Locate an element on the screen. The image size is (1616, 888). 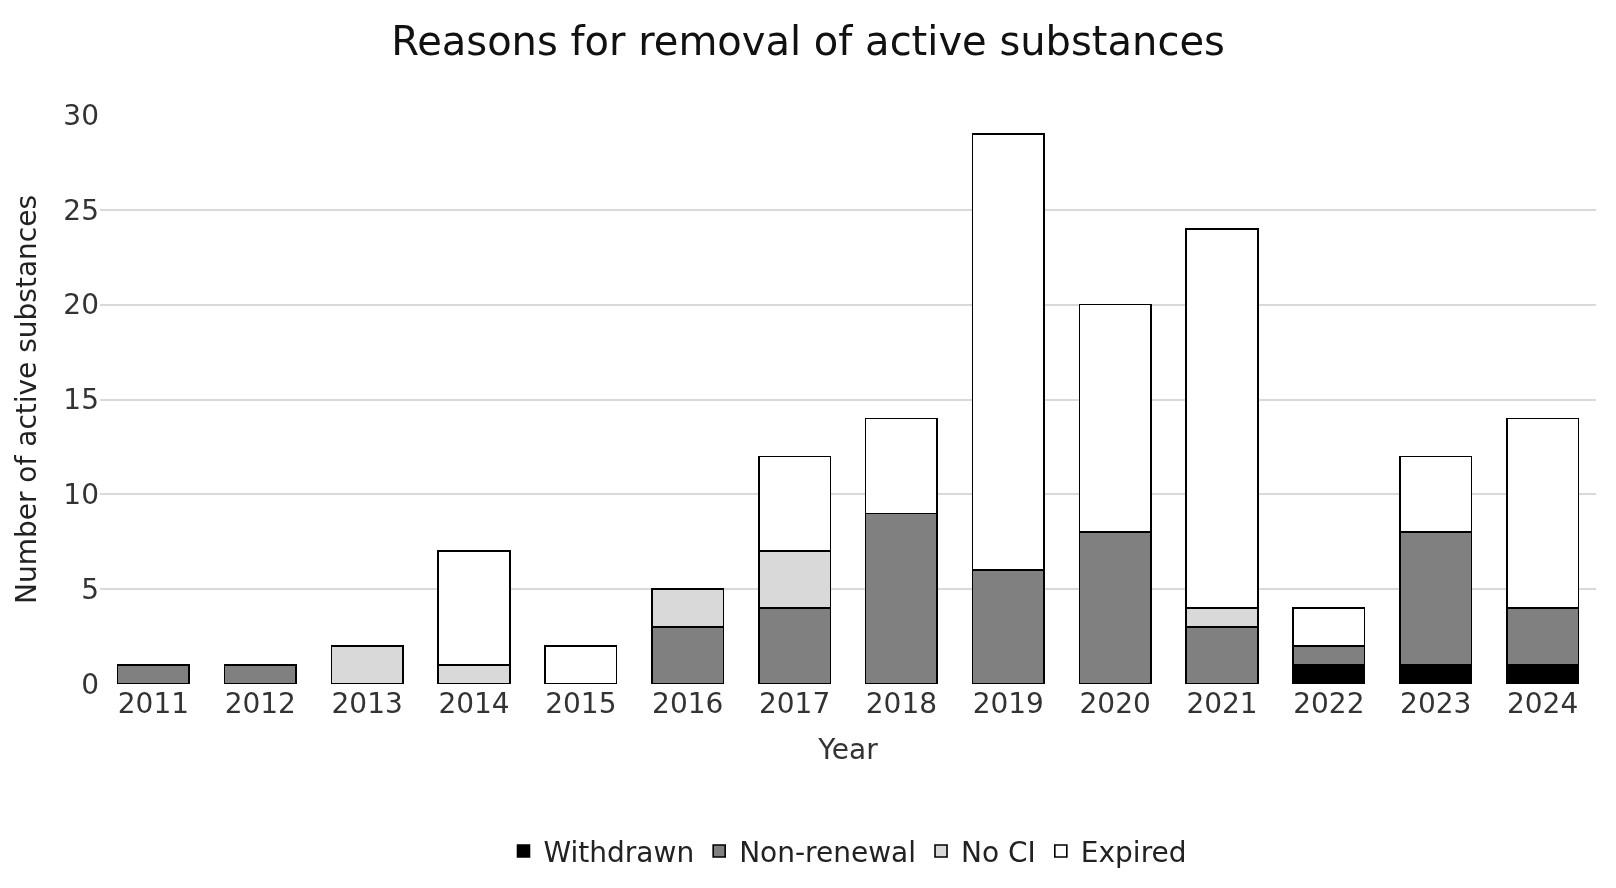
x-tick-label: 2015 is located at coordinates (581, 703).